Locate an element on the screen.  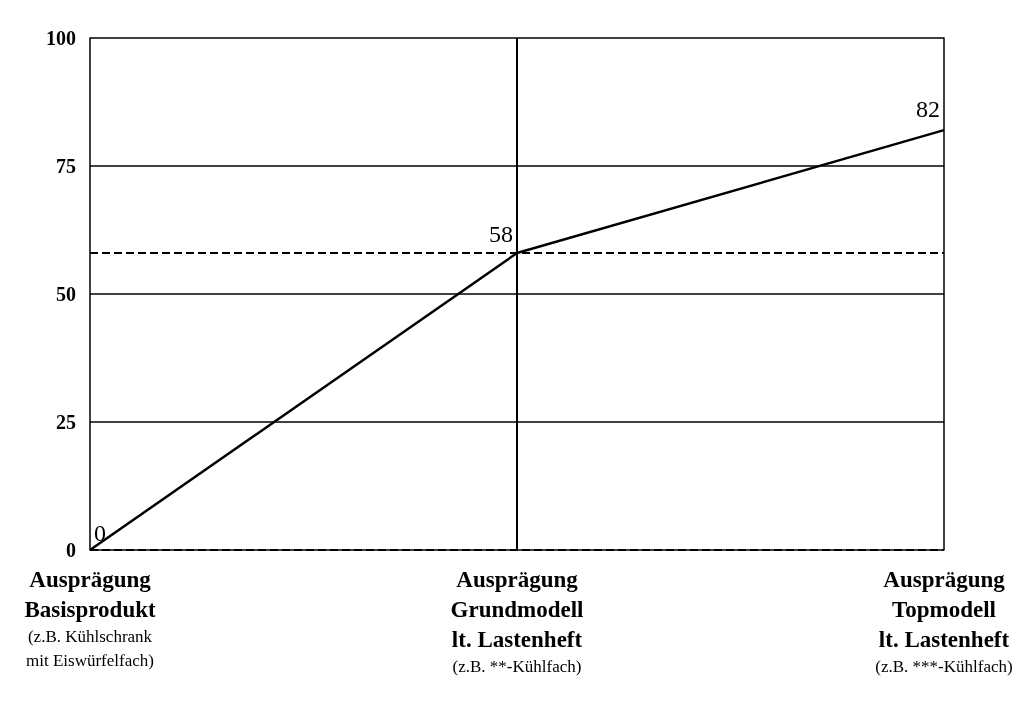
x-tick-label: Ausprägung Basisprodukt (z.B. Kühlschrank mit Eiswürfelfach) is located at coordinates (90, 618).